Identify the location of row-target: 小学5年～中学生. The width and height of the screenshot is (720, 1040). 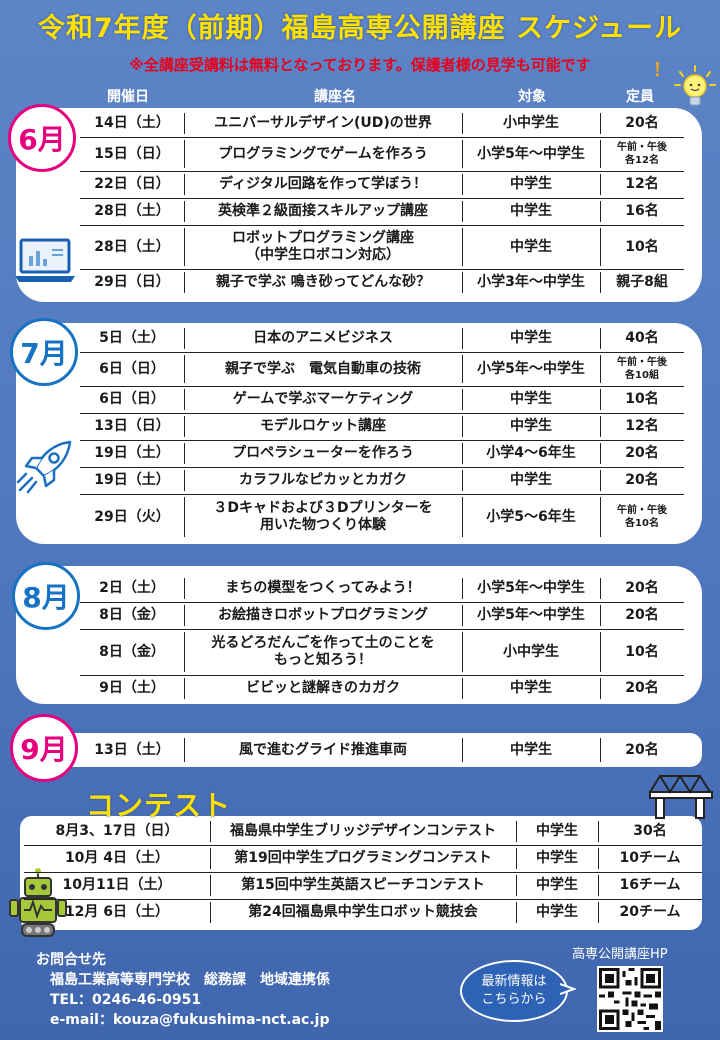
(531, 588).